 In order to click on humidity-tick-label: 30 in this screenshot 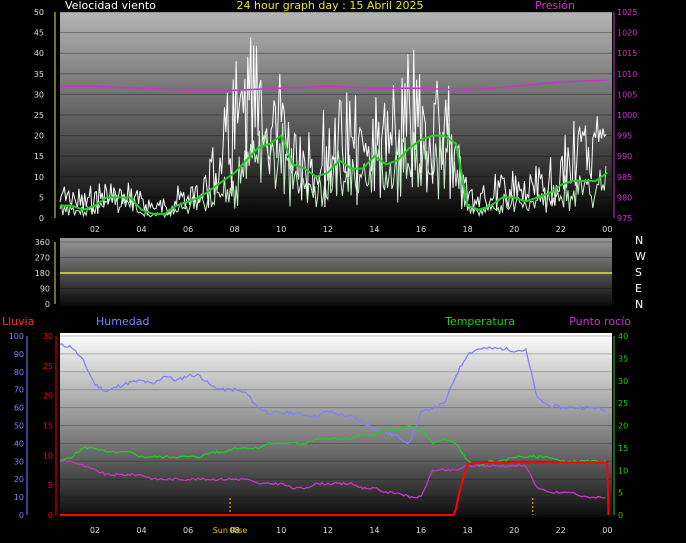, I will do `click(19, 461)`.